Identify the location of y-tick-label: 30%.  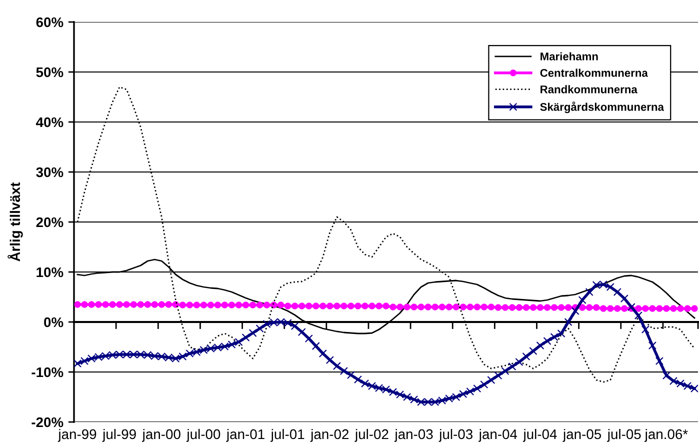
(50, 172).